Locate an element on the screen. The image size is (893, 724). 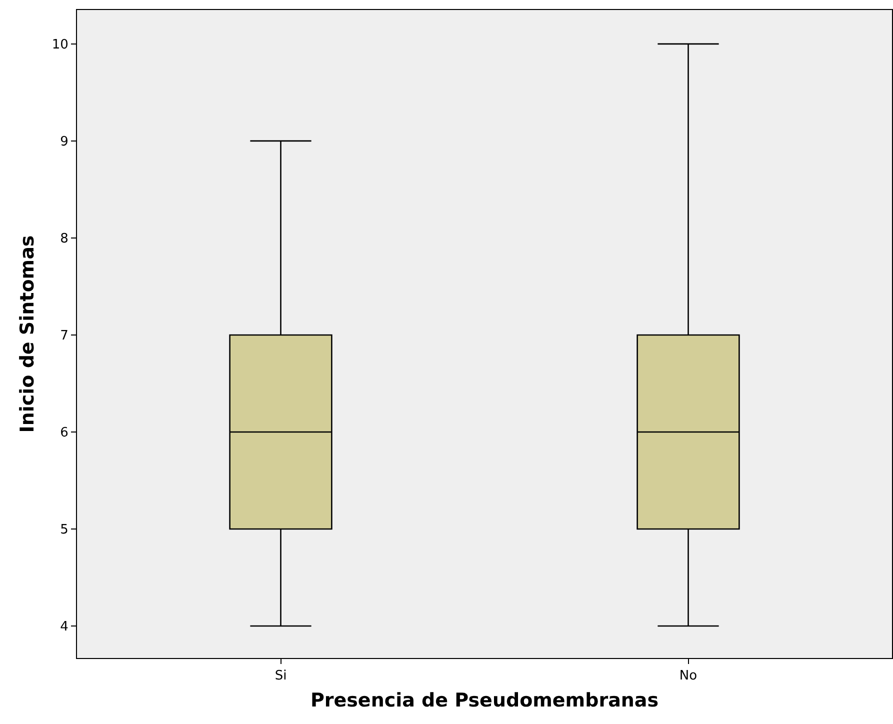
y-tick-label: 7 is located at coordinates (64, 336).